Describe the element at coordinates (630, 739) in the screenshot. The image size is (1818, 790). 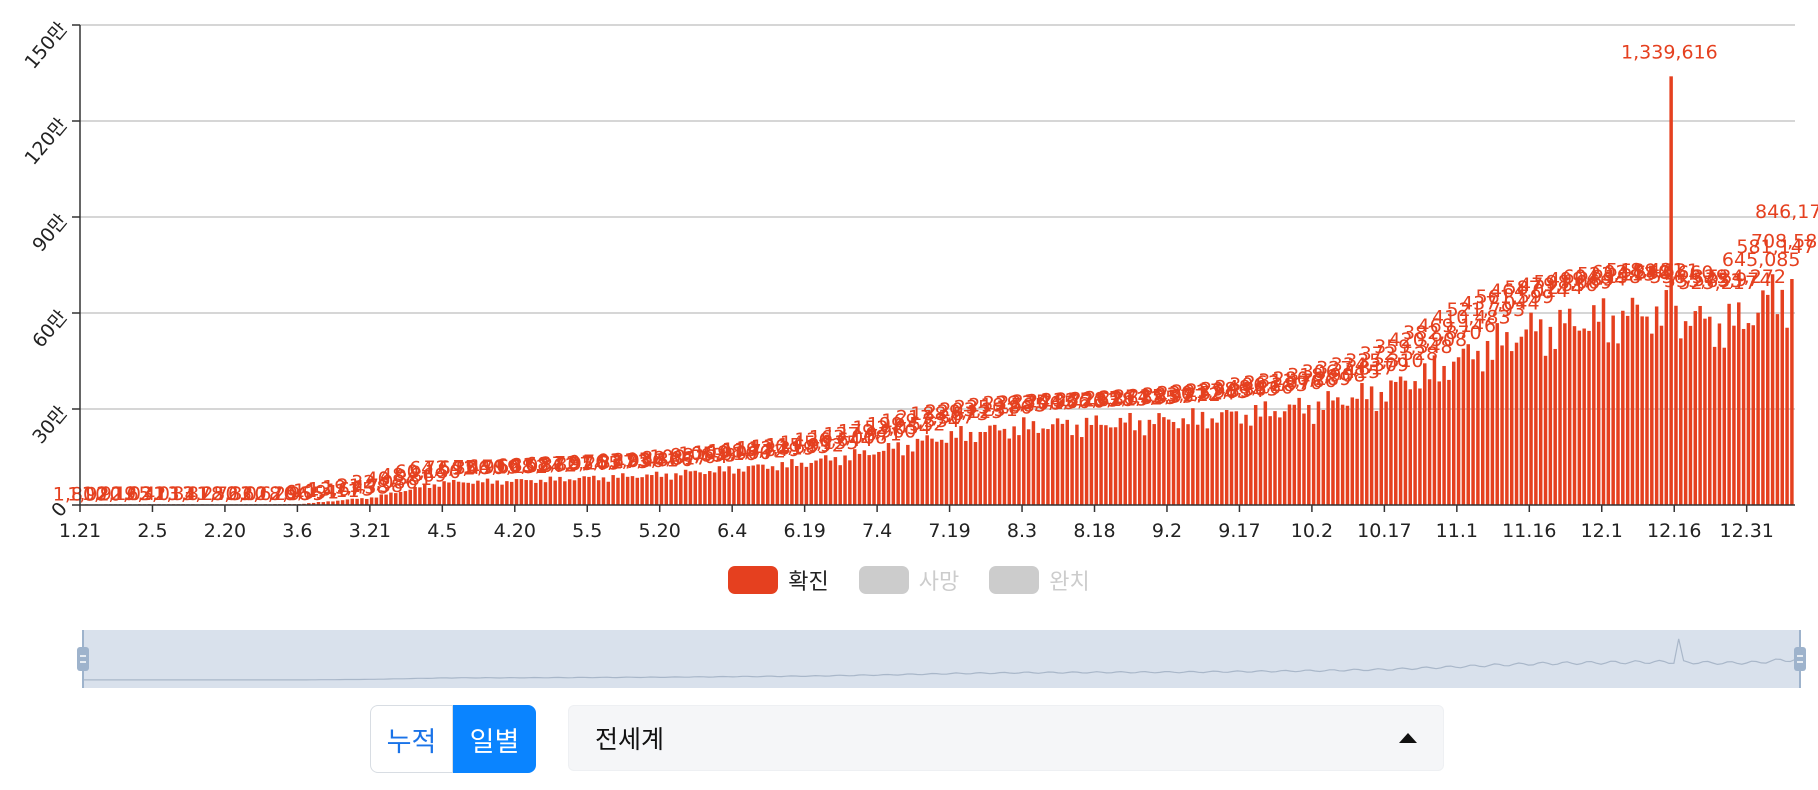
I see `region-select-value: 전세계` at that location.